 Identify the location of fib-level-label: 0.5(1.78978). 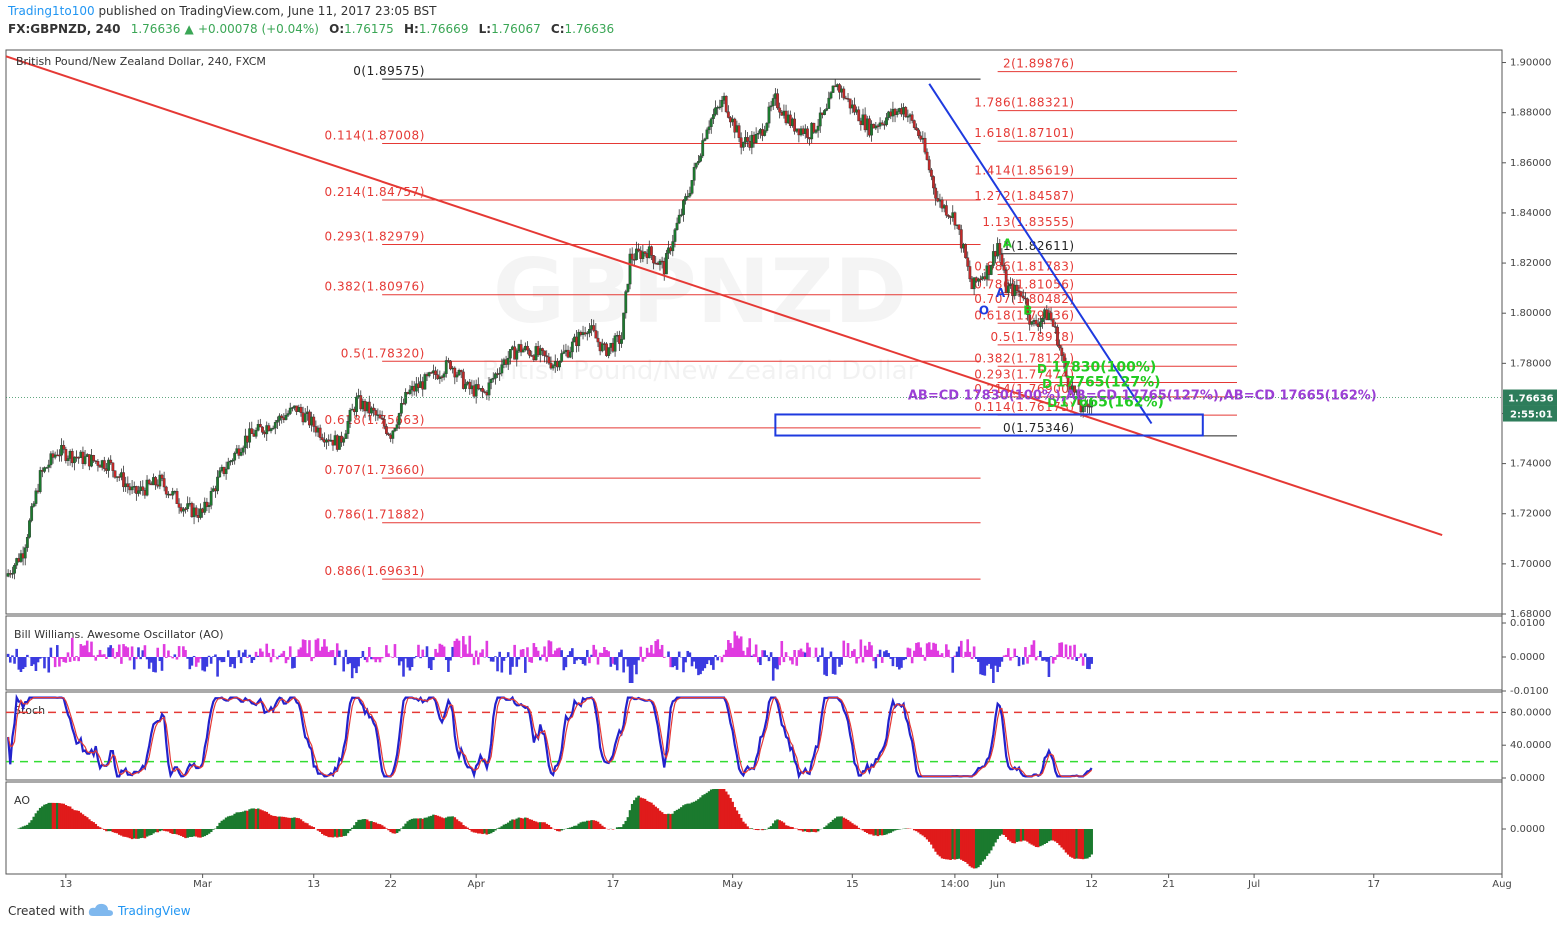
(1032, 337).